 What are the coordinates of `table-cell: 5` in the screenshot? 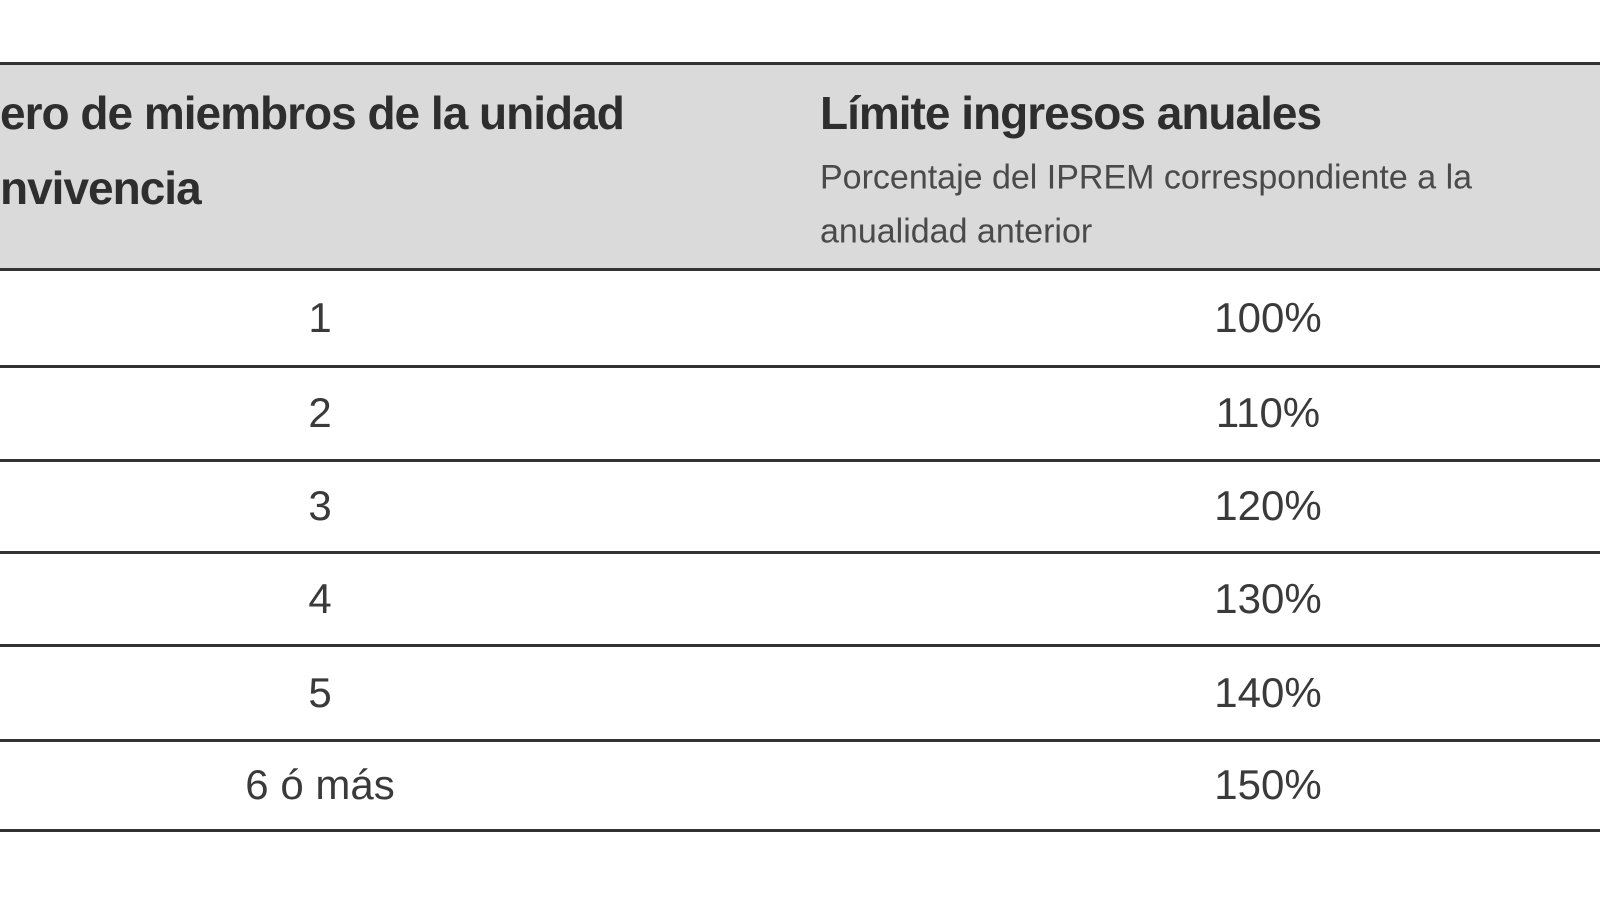 It's located at (320, 692).